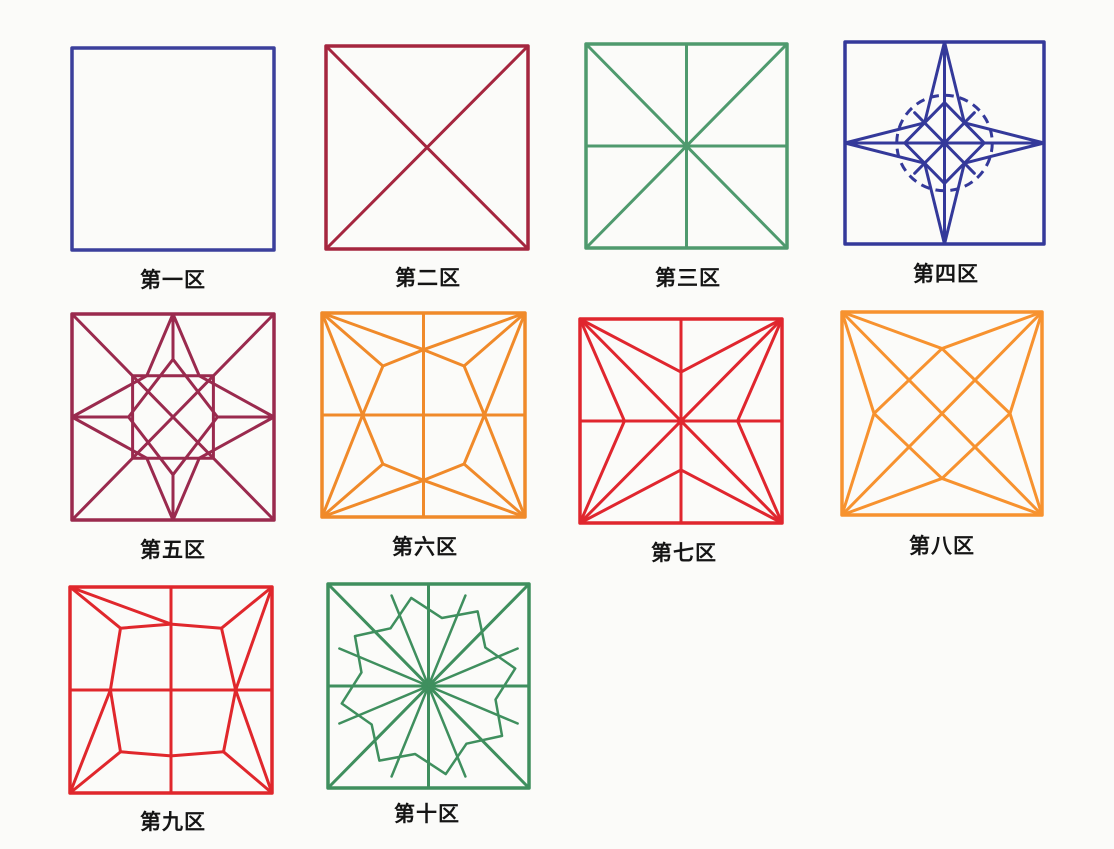 The height and width of the screenshot is (849, 1114). I want to click on outer-frame, so click(173, 149).